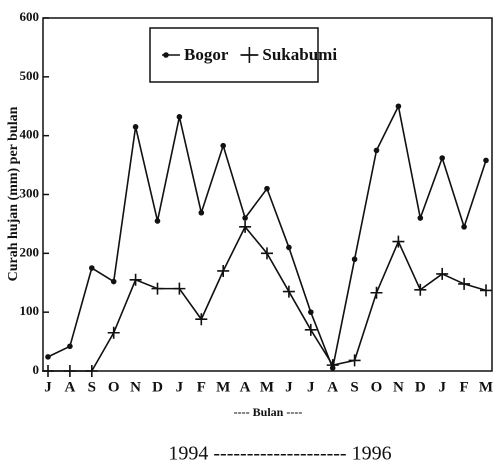 The width and height of the screenshot is (500, 466). Describe the element at coordinates (13, 193) in the screenshot. I see `y-axis-label: Curah hujan (mm) per bulan` at that location.